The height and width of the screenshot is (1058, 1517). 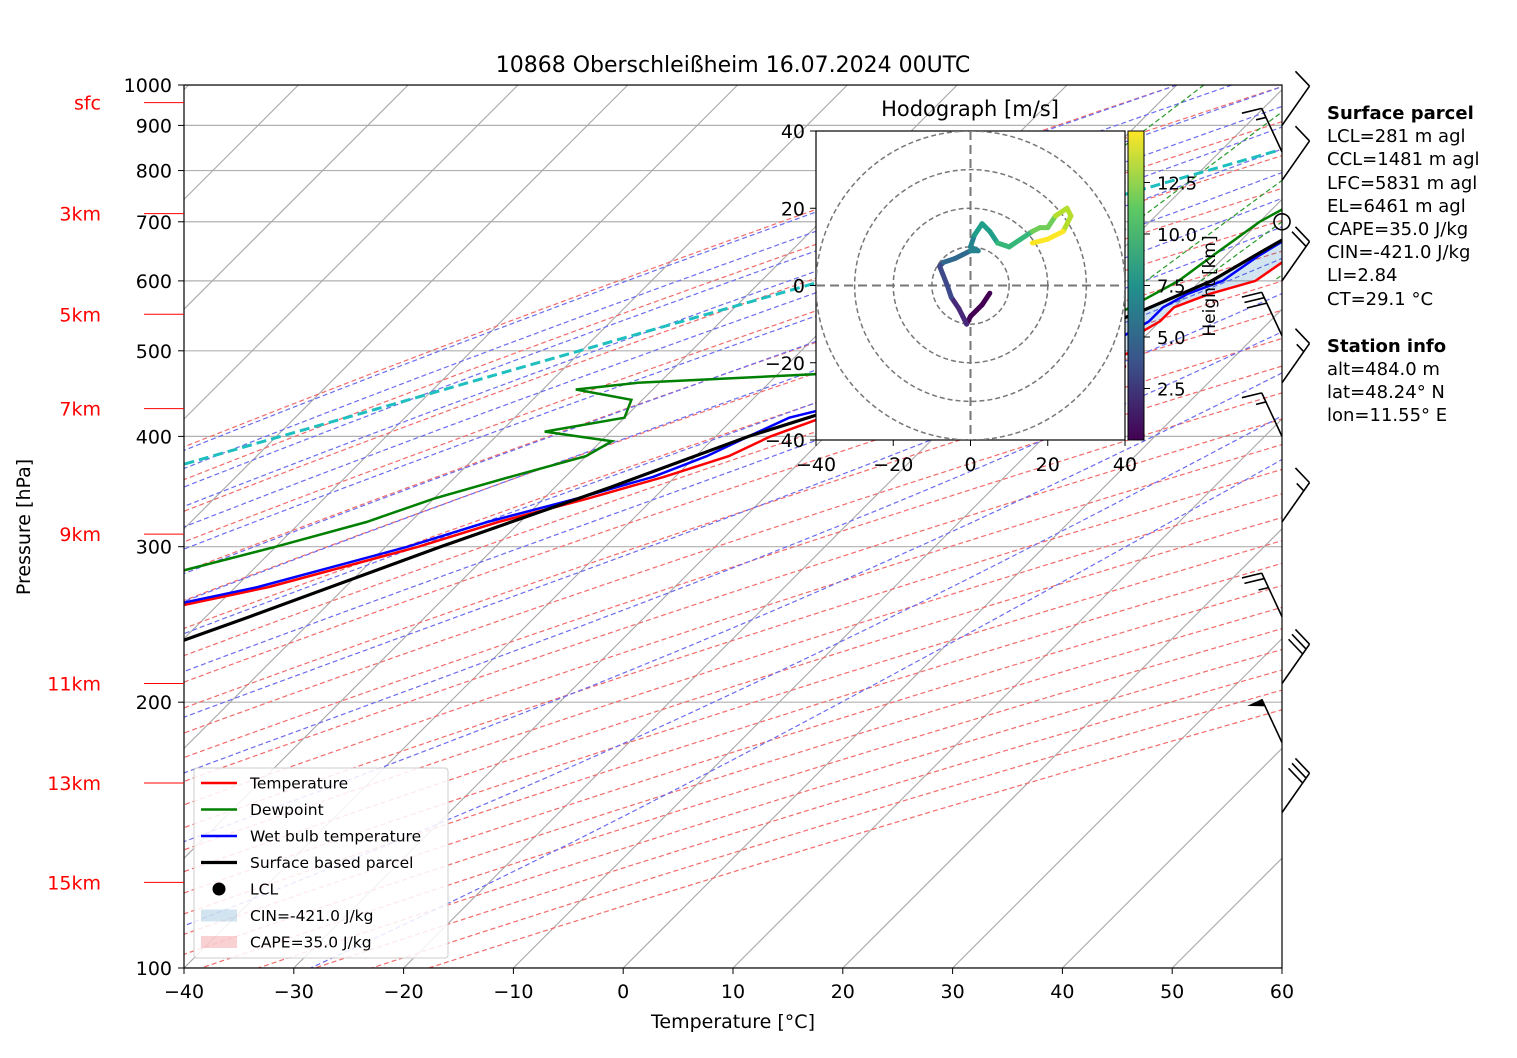 What do you see at coordinates (1403, 206) in the screenshot?
I see `surface-parcel-line: EL=6461 m agl` at bounding box center [1403, 206].